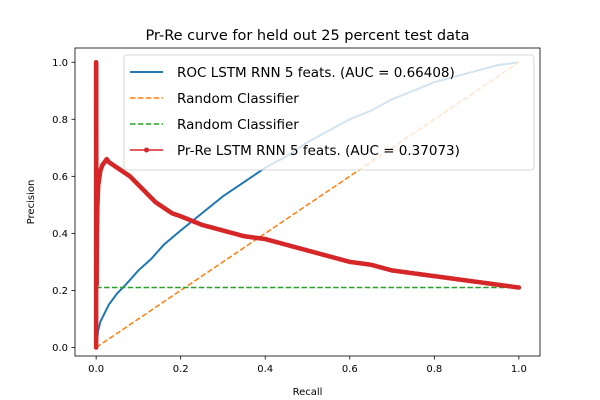 This screenshot has height=400, width=600. I want to click on legend-entry: Pr-Re LSTM RNN 5 feats. (AUC = 0.37073), so click(318, 151).